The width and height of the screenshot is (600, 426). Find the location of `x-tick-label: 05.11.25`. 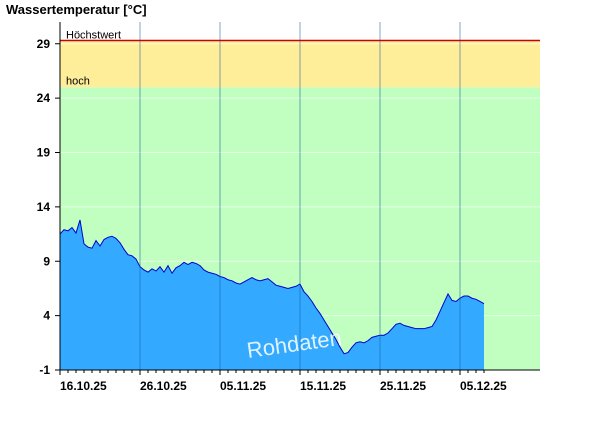

x-tick-label: 05.11.25 is located at coordinates (243, 386).